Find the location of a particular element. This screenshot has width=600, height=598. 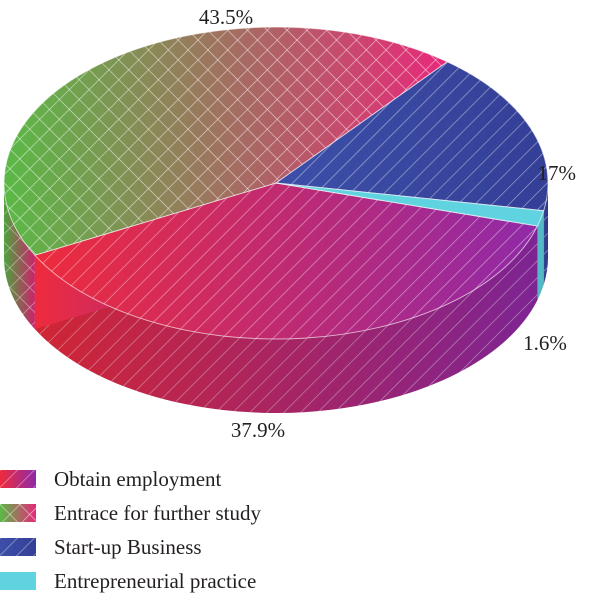

pie-slice-pattern-startup is located at coordinates (412, 136).